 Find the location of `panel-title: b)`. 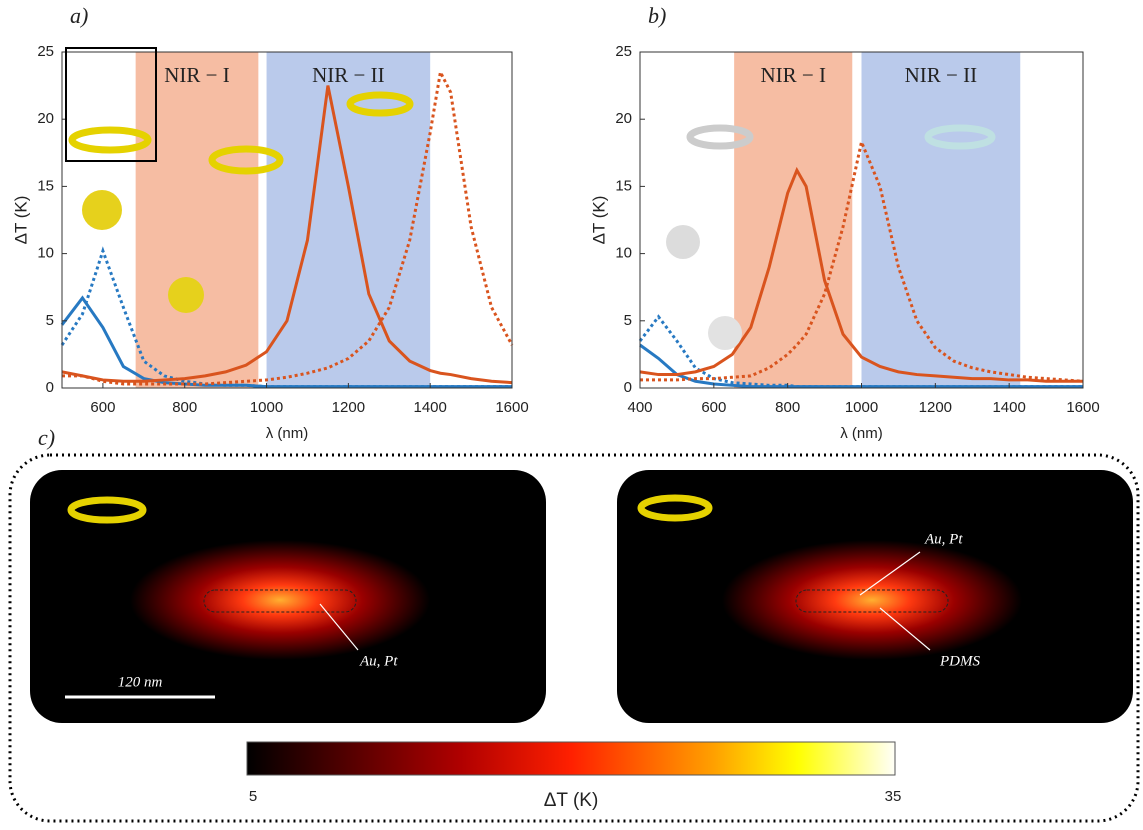

panel-title: b) is located at coordinates (657, 15).